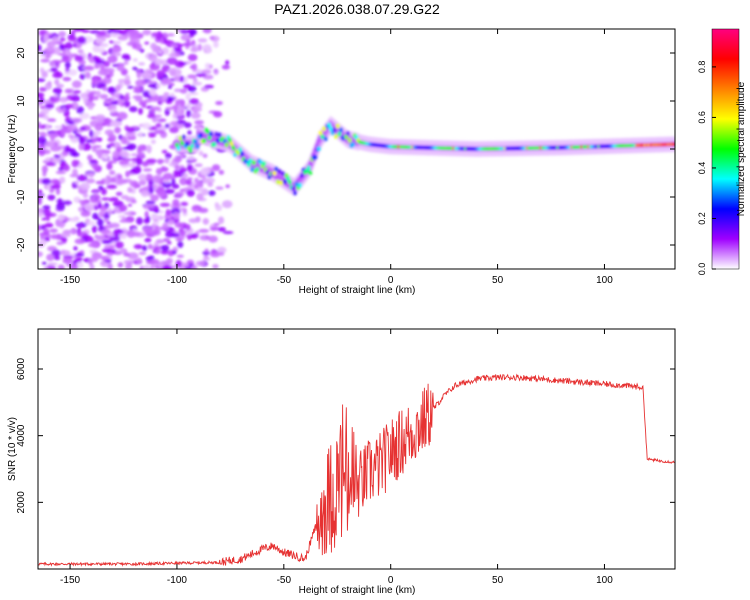  What do you see at coordinates (702, 117) in the screenshot?
I see `colorbar-tick-label: 0.6` at bounding box center [702, 117].